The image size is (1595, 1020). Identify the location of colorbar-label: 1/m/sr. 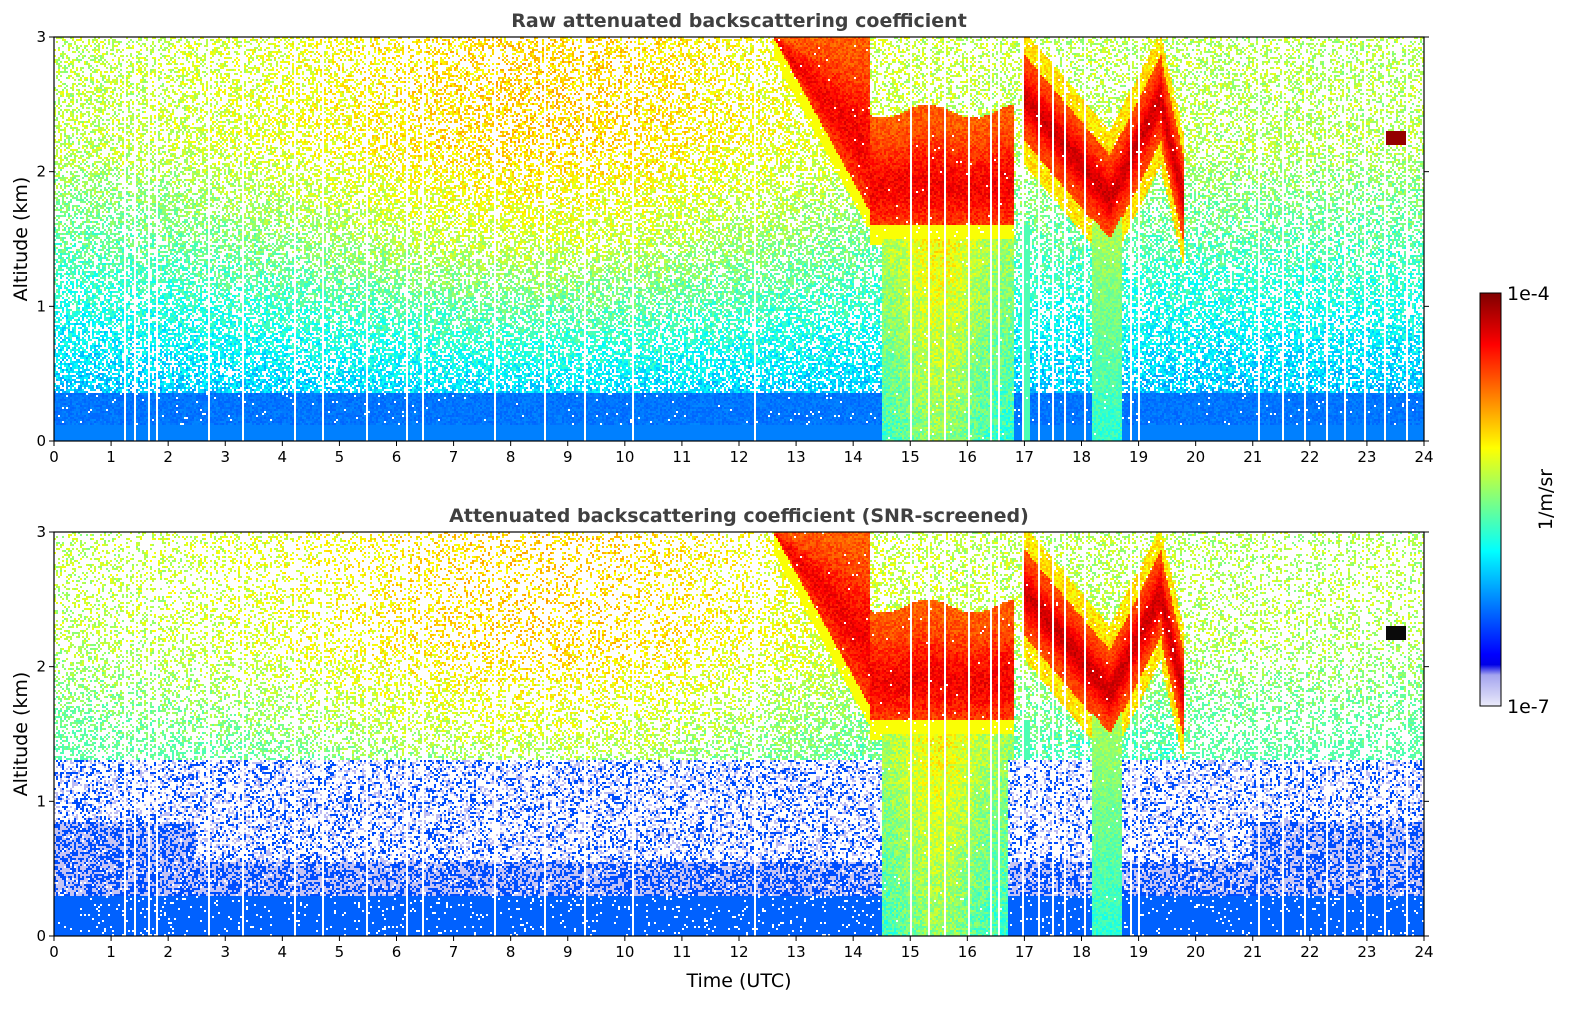
(1546, 499).